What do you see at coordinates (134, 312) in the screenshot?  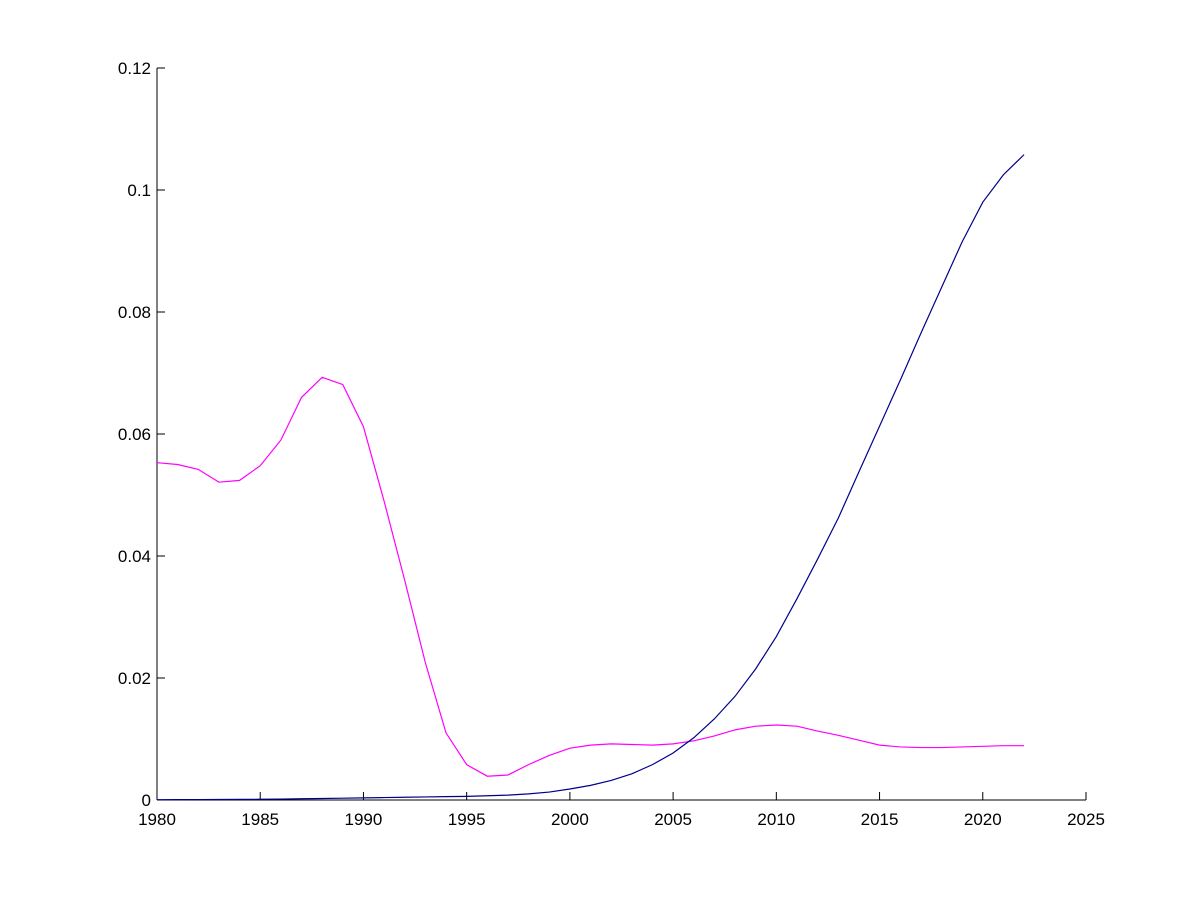 I see `y-tick-label: 0.08` at bounding box center [134, 312].